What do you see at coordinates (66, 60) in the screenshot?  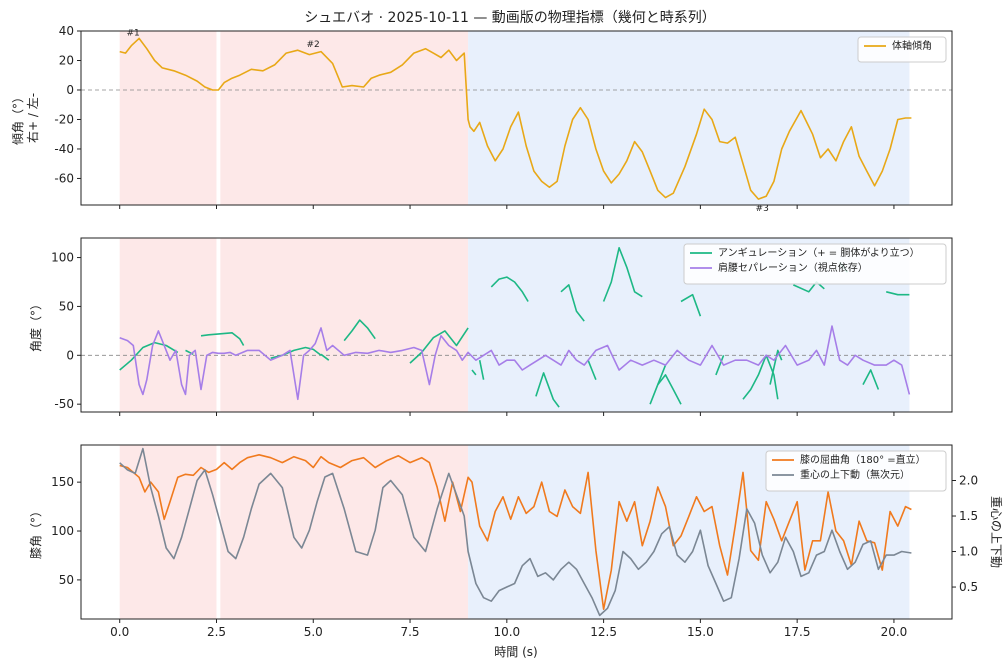 I see `y-tick-label: 20` at bounding box center [66, 60].